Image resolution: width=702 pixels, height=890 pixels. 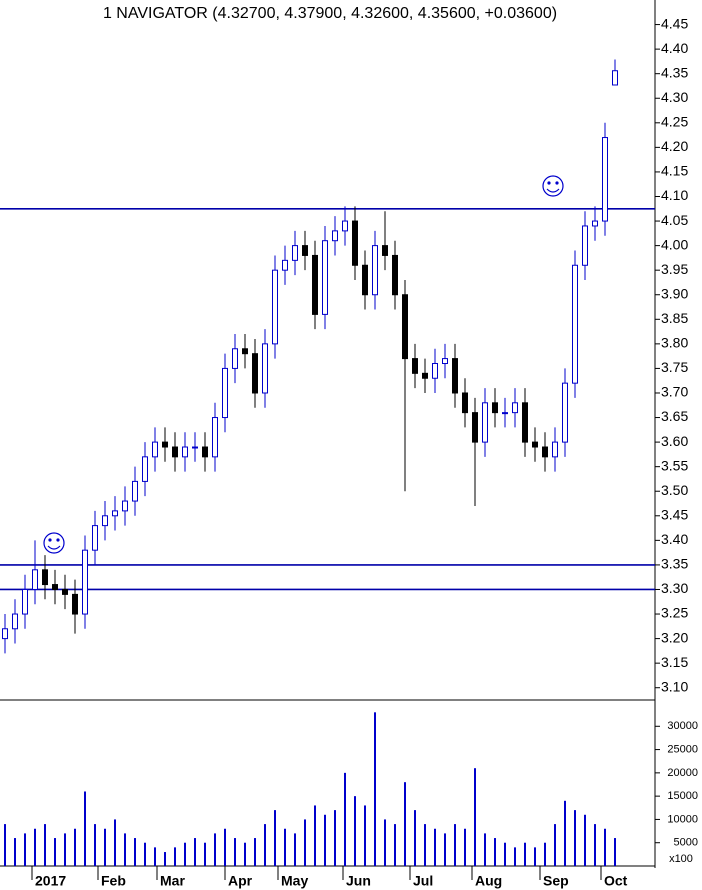 What do you see at coordinates (674, 662) in the screenshot?
I see `y-tick-label: 3.15` at bounding box center [674, 662].